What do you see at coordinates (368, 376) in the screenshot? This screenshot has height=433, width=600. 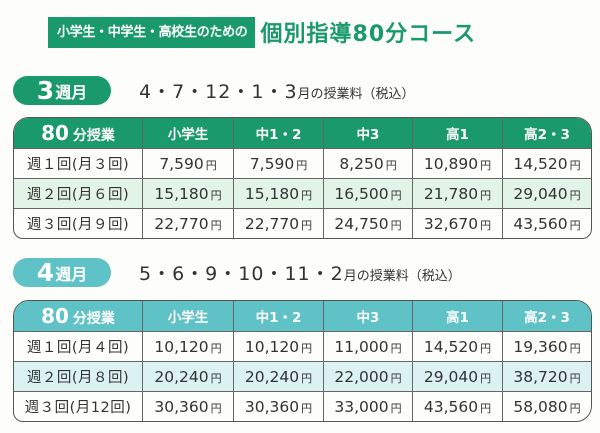 I see `price-cell: 22,000 円` at bounding box center [368, 376].